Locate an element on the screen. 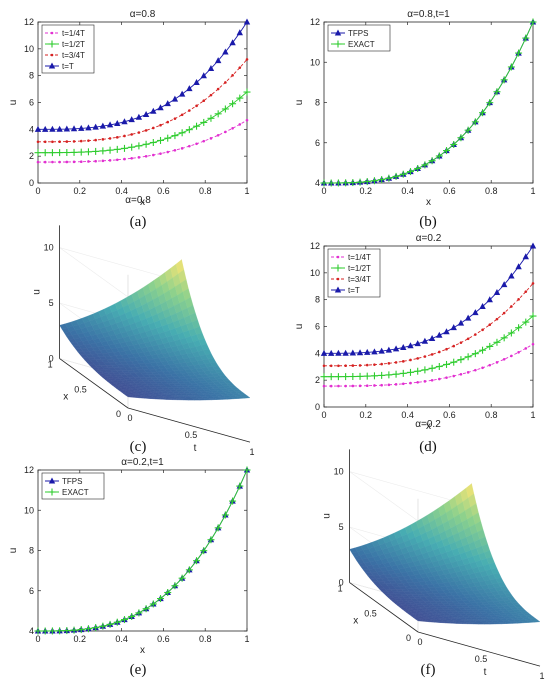 This screenshot has height=684, width=550. y-tick-label: 4 is located at coordinates (31, 129).